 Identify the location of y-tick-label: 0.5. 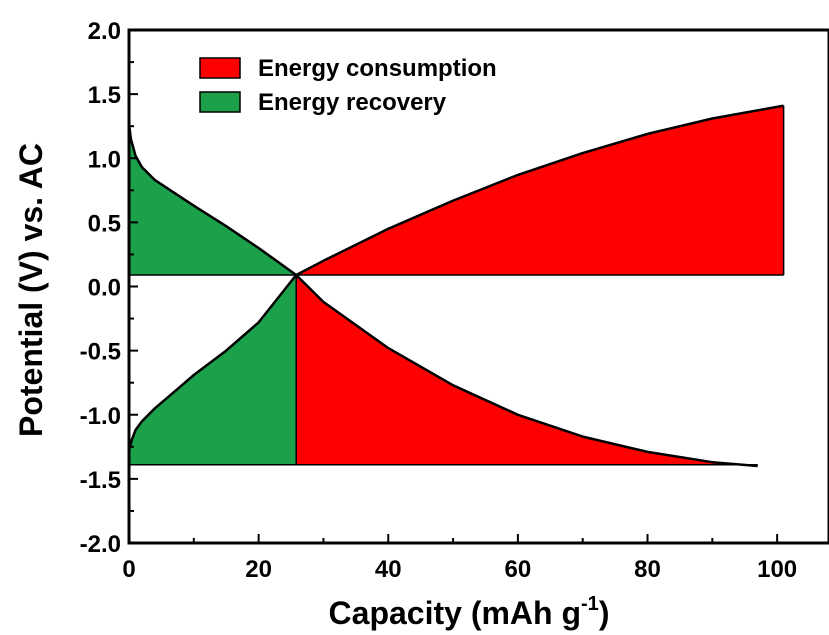
(104, 223).